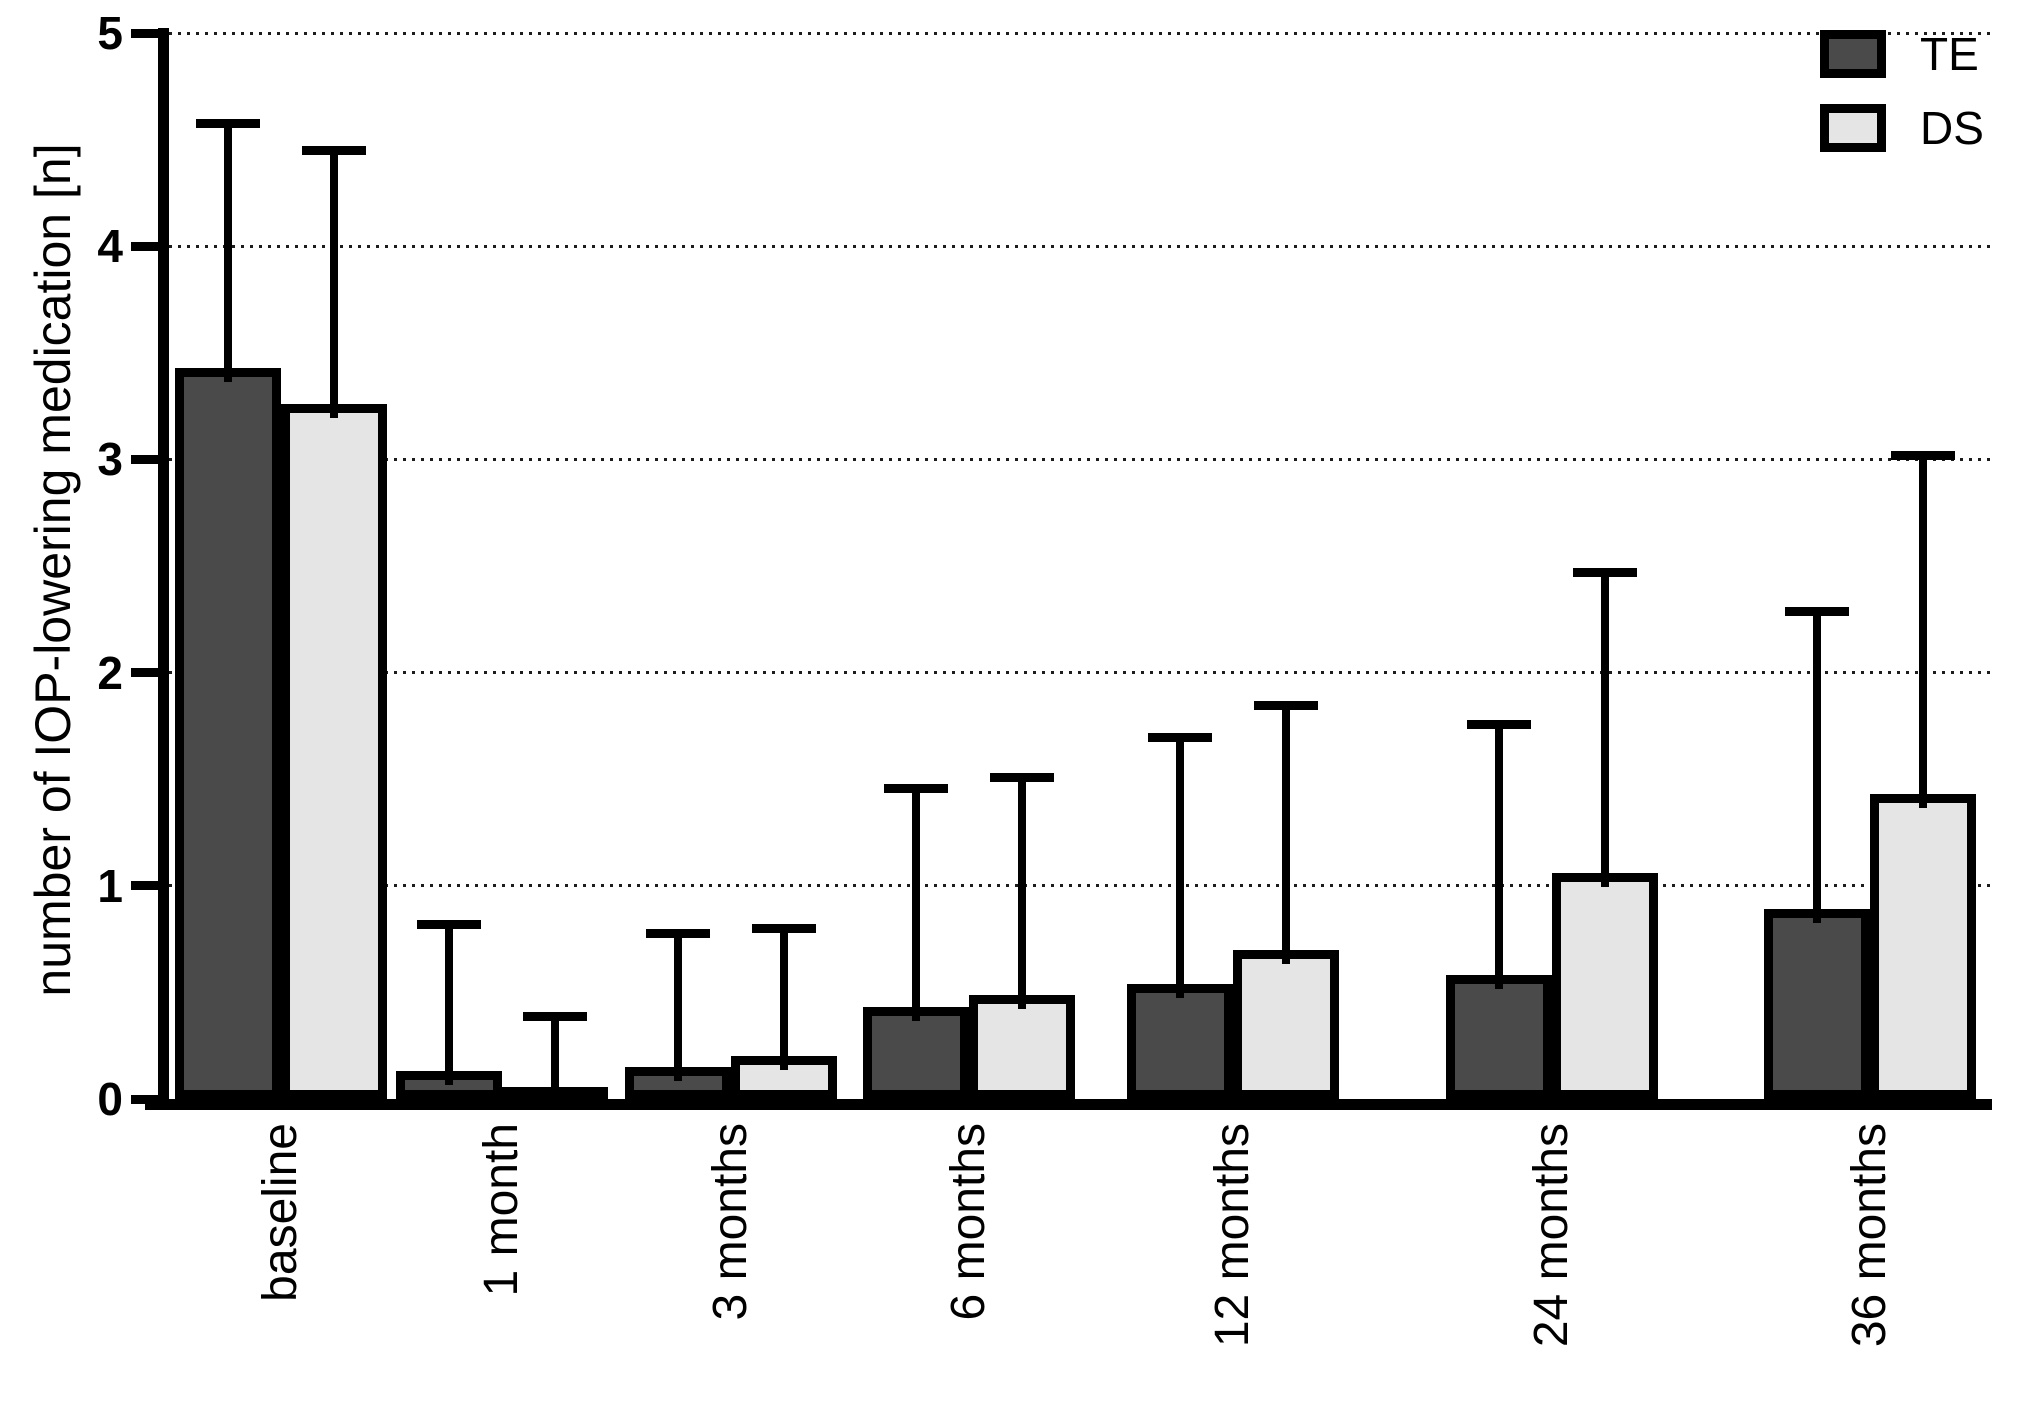 This screenshot has height=1413, width=2017. Describe the element at coordinates (449, 1005) in the screenshot. I see `error-bar-te-1-month` at that location.